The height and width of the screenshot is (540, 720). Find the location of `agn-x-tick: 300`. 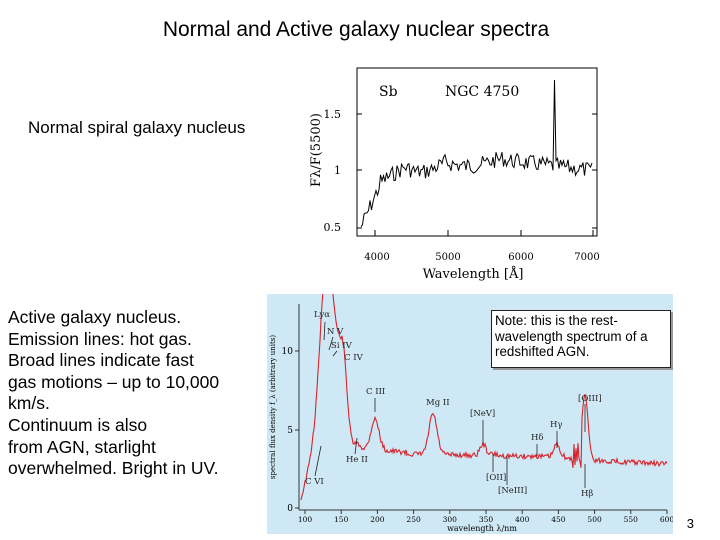

agn-x-tick: 300 is located at coordinates (450, 519).